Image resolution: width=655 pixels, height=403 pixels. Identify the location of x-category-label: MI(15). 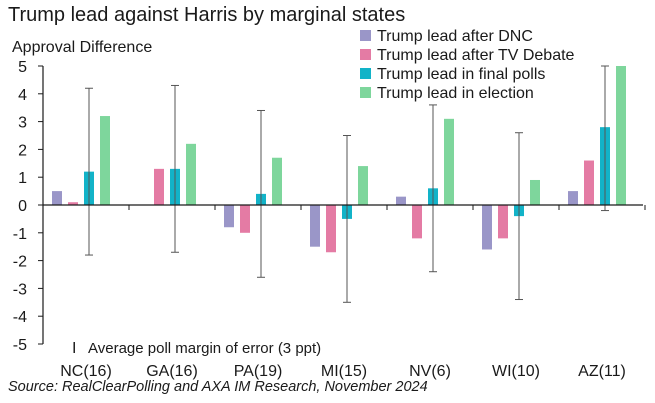
(344, 371).